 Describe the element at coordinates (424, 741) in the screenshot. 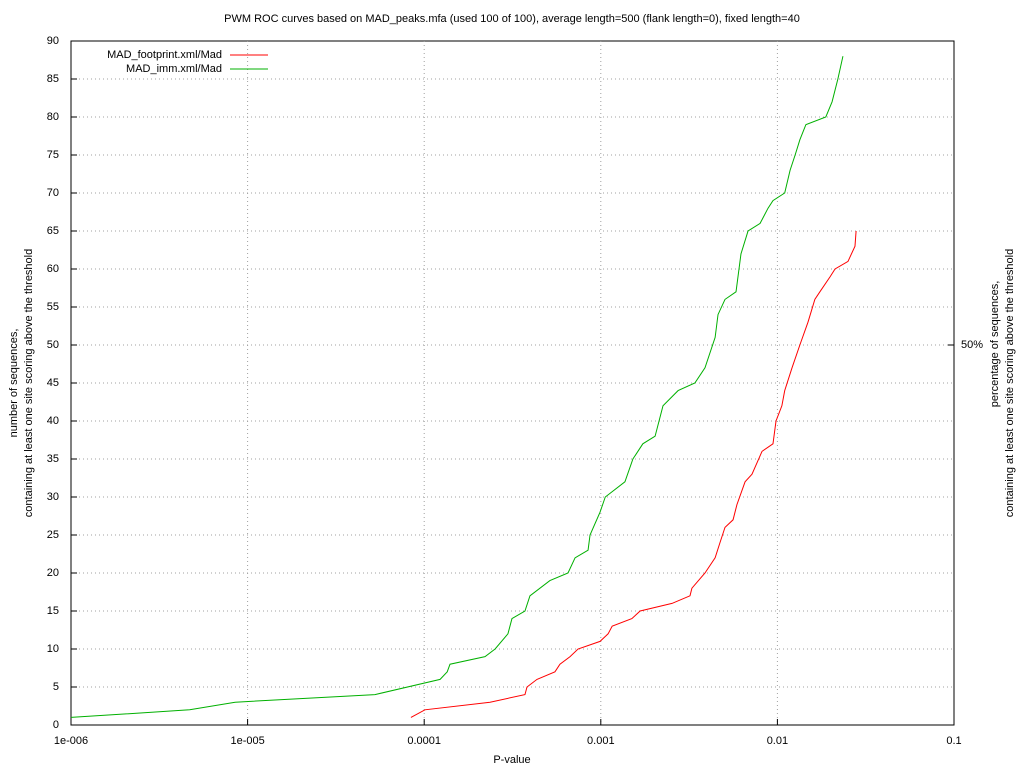

I see `x-tick-label: 0.0001` at that location.